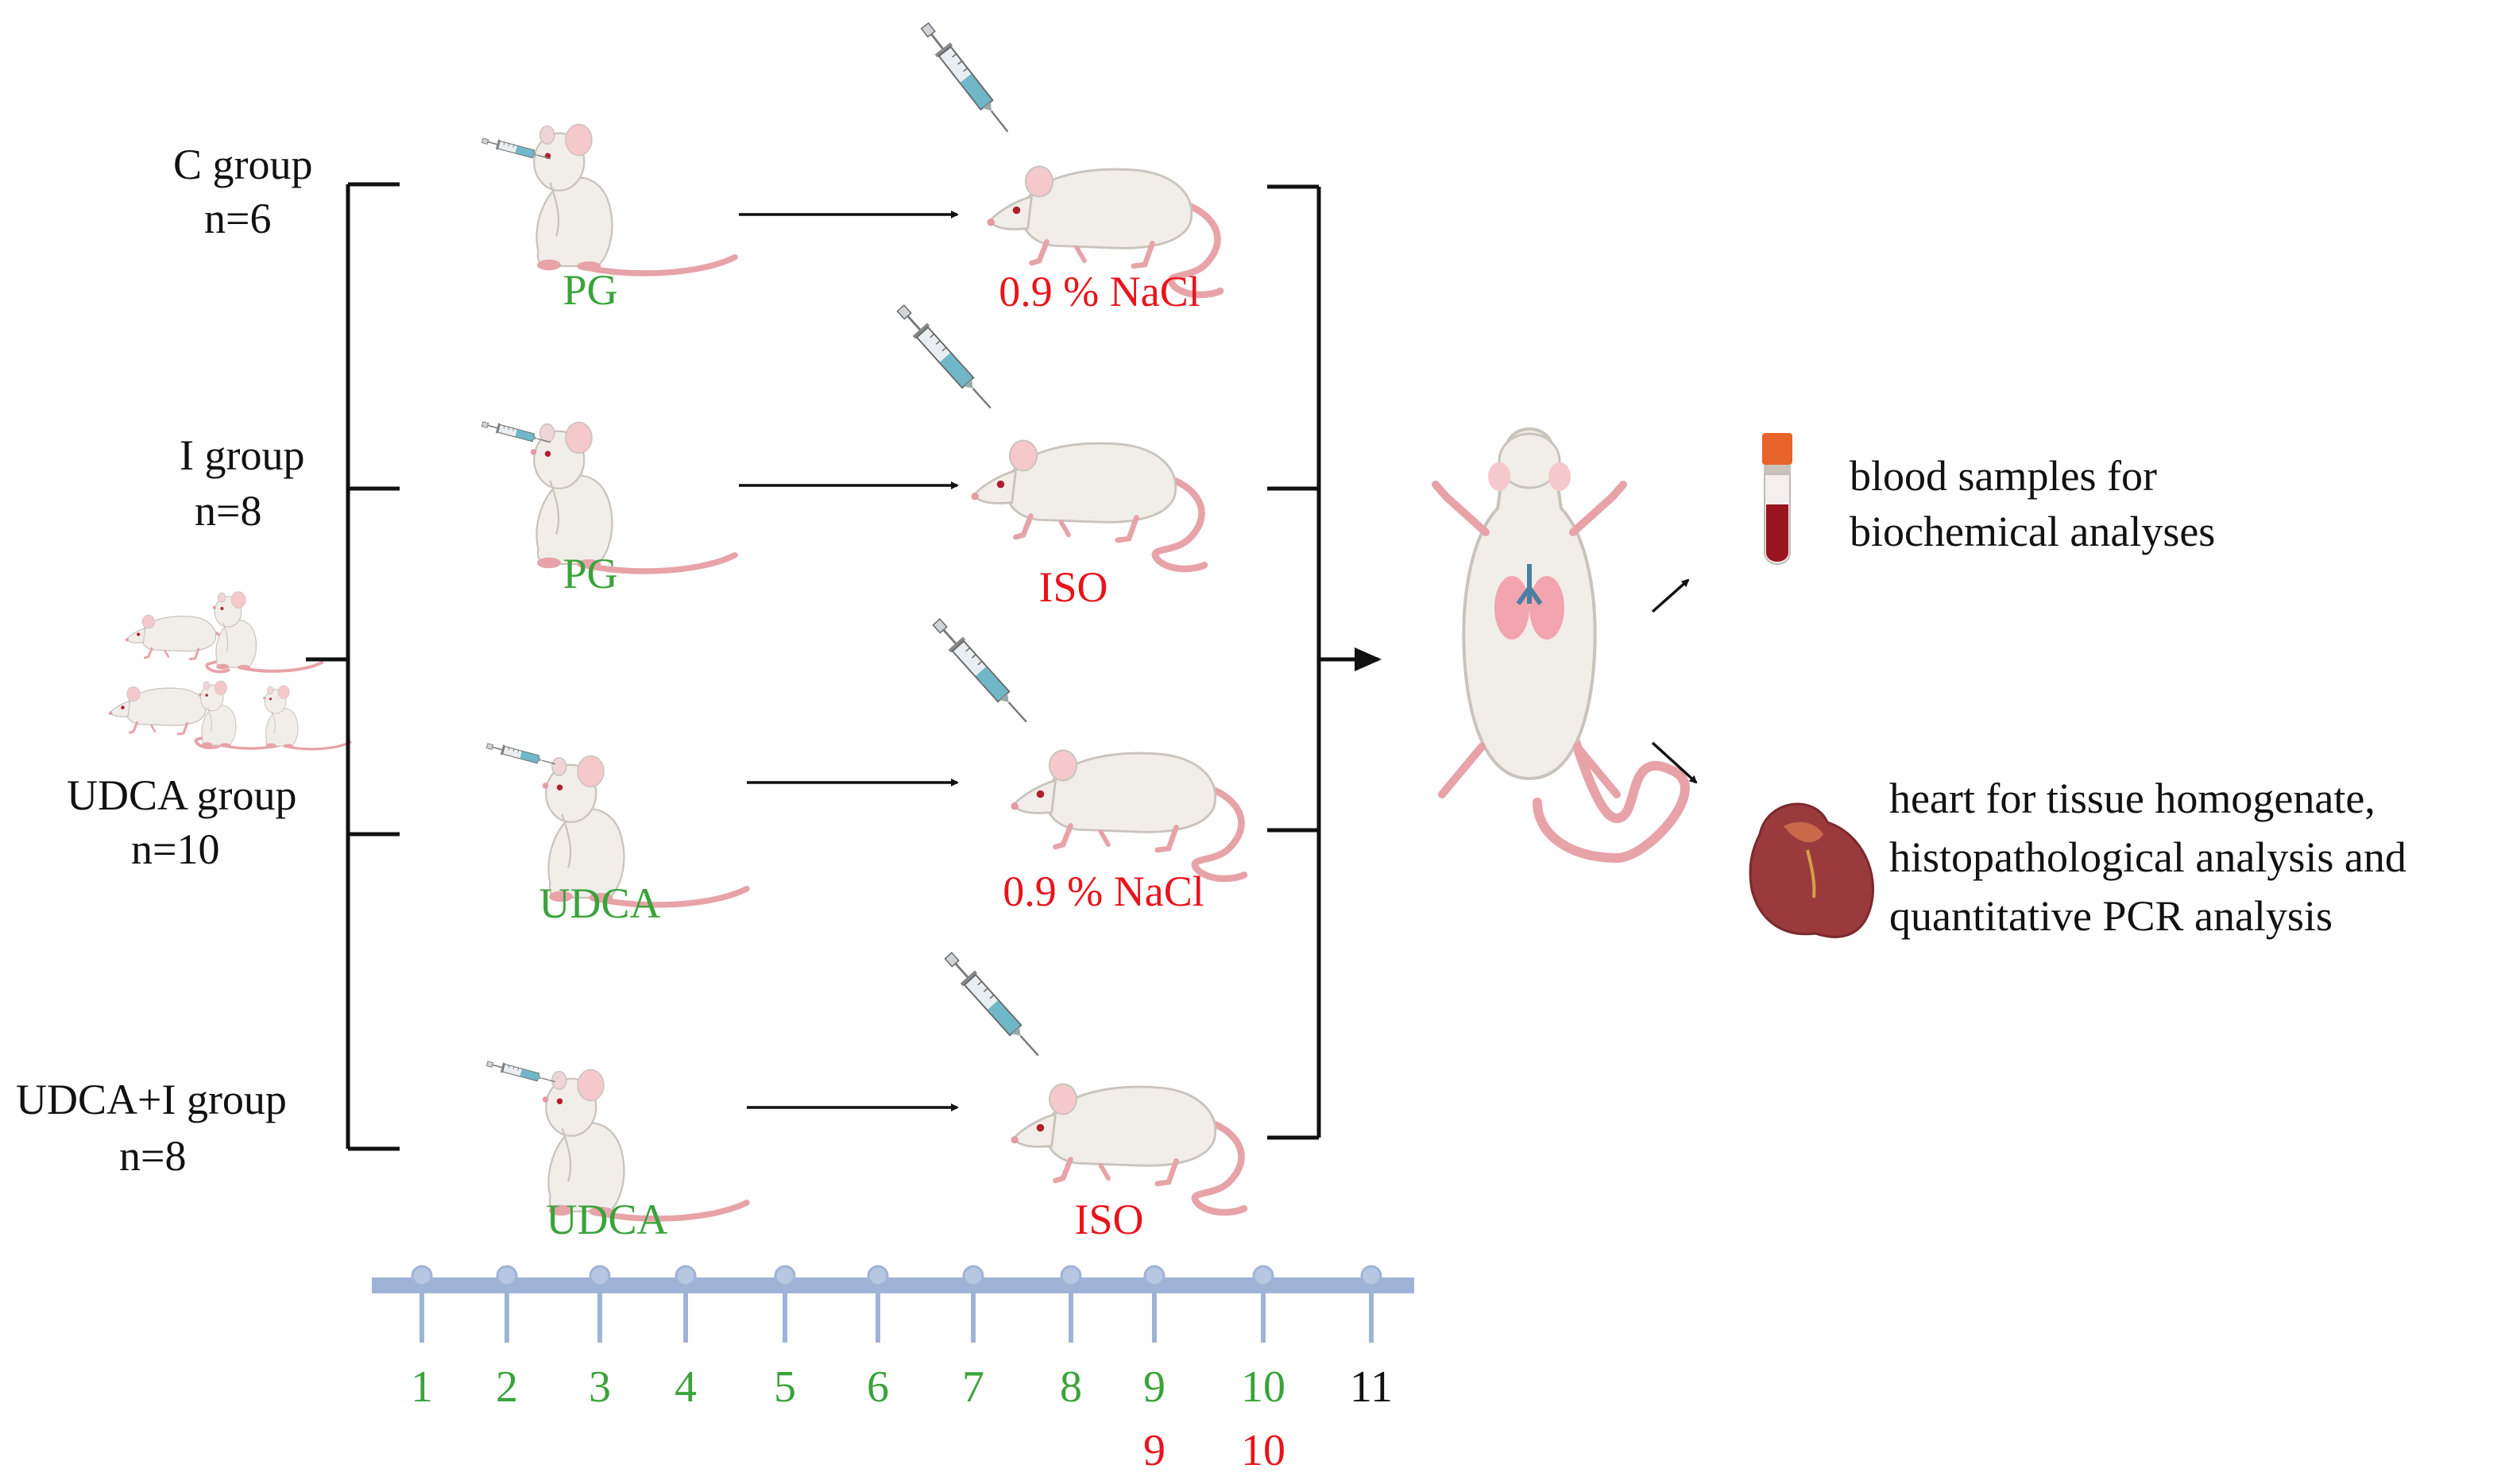 Image resolution: width=2505 pixels, height=1484 pixels. I want to click on outcome-arrows, so click(1674, 681).